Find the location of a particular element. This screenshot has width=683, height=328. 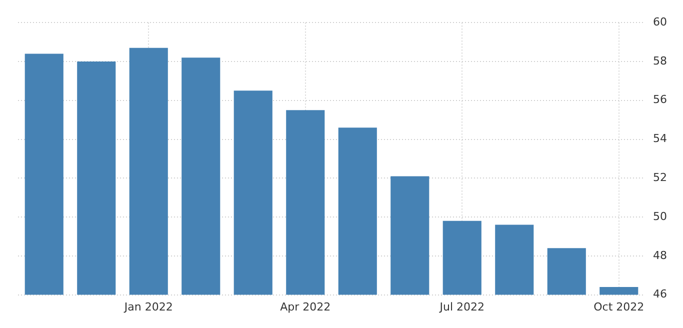

y-tick-label: 46 is located at coordinates (660, 294).